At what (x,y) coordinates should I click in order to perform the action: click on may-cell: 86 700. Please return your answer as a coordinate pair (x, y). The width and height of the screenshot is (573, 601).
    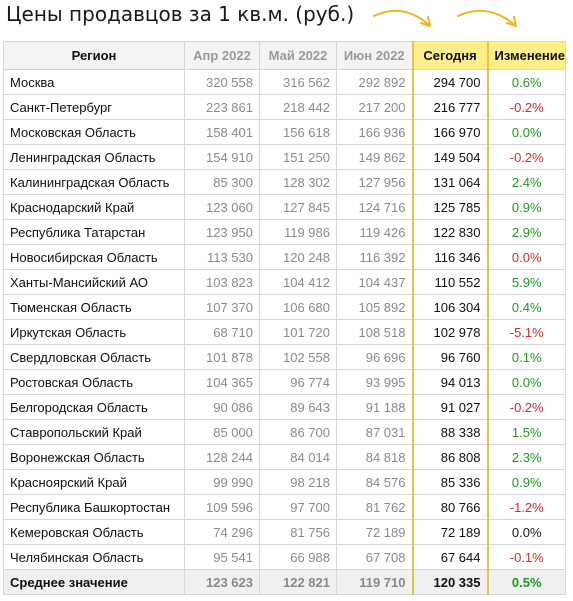
    Looking at the image, I should click on (298, 432).